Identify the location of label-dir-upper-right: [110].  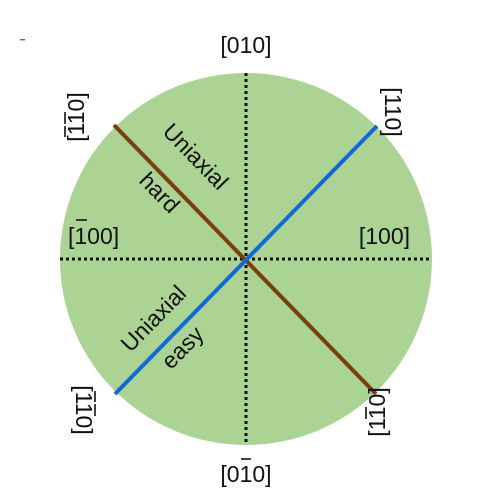
(393, 111).